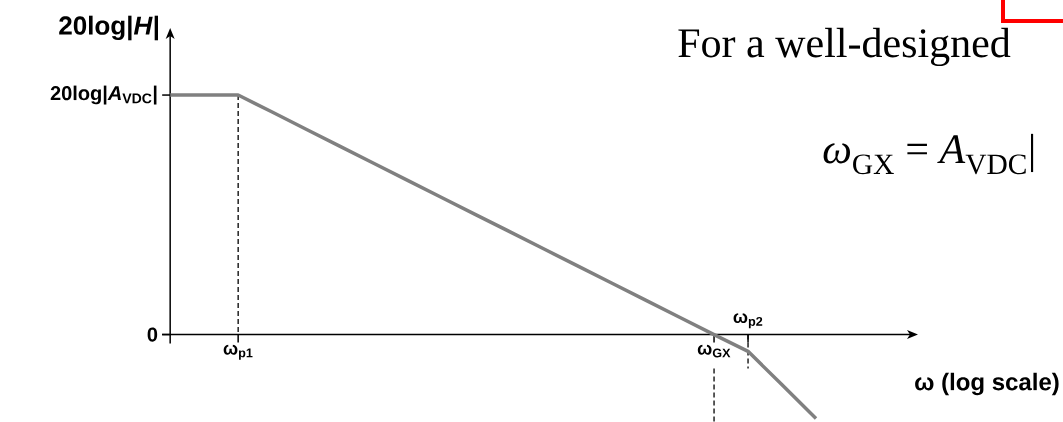 The width and height of the screenshot is (1063, 422). I want to click on annotation: 20log|A$_{VDC}$|, so click(103, 95).